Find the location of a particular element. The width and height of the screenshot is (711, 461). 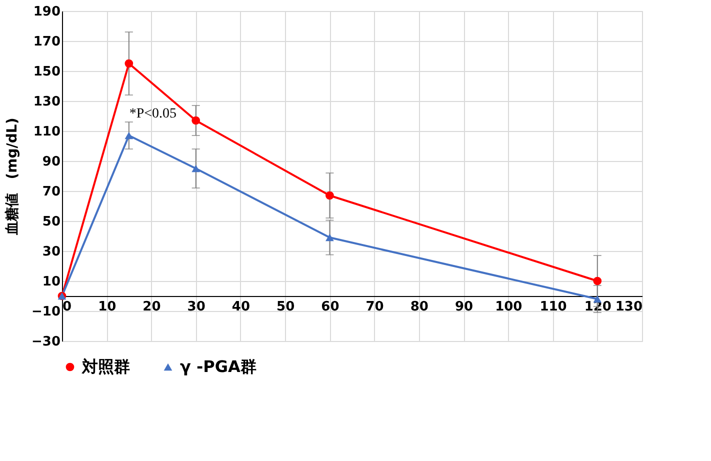

x-tick-label: 130 is located at coordinates (628, 307).